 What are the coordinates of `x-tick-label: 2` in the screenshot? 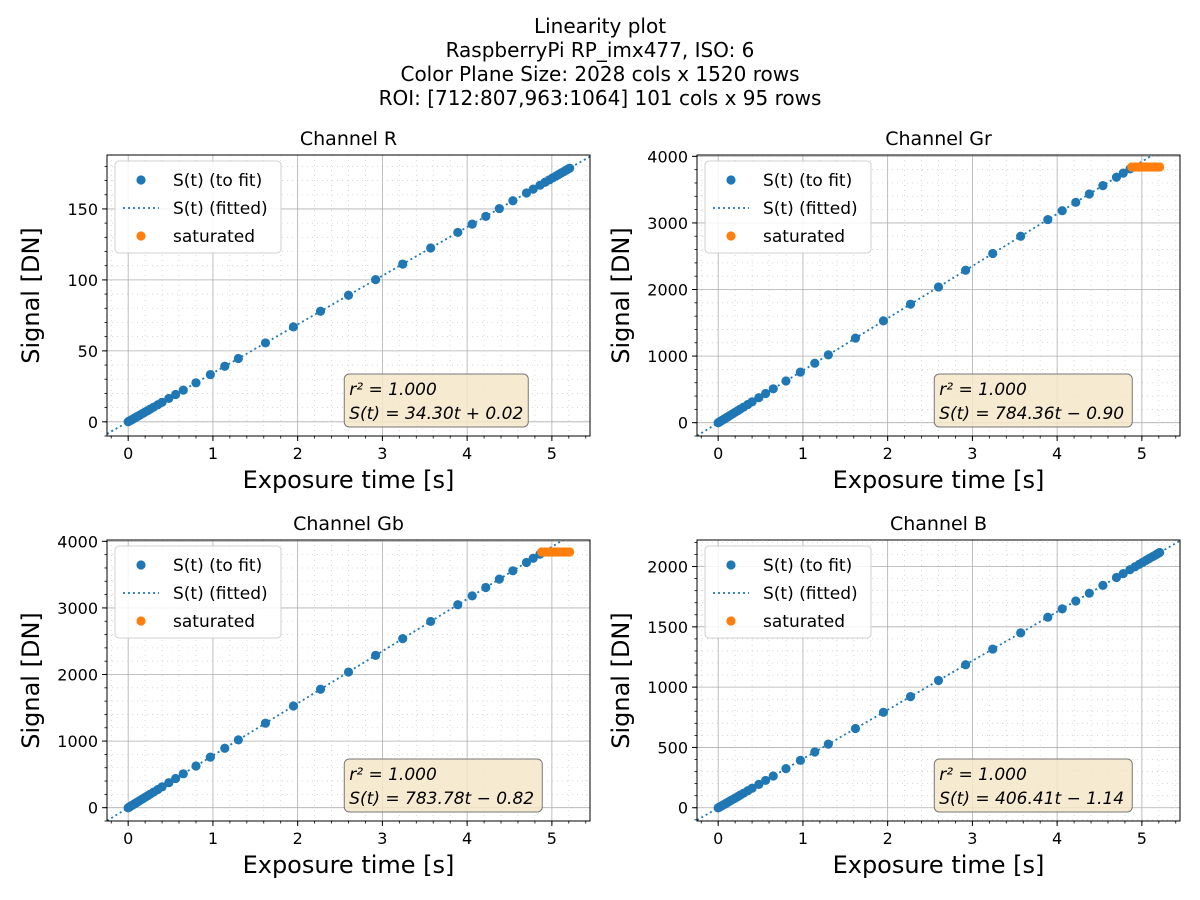 It's located at (888, 453).